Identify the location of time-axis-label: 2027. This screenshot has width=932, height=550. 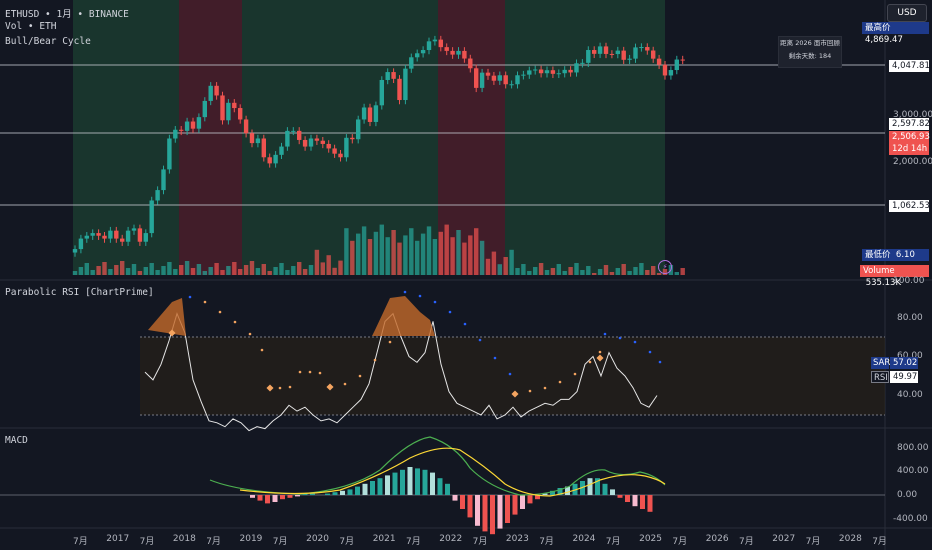
(784, 539).